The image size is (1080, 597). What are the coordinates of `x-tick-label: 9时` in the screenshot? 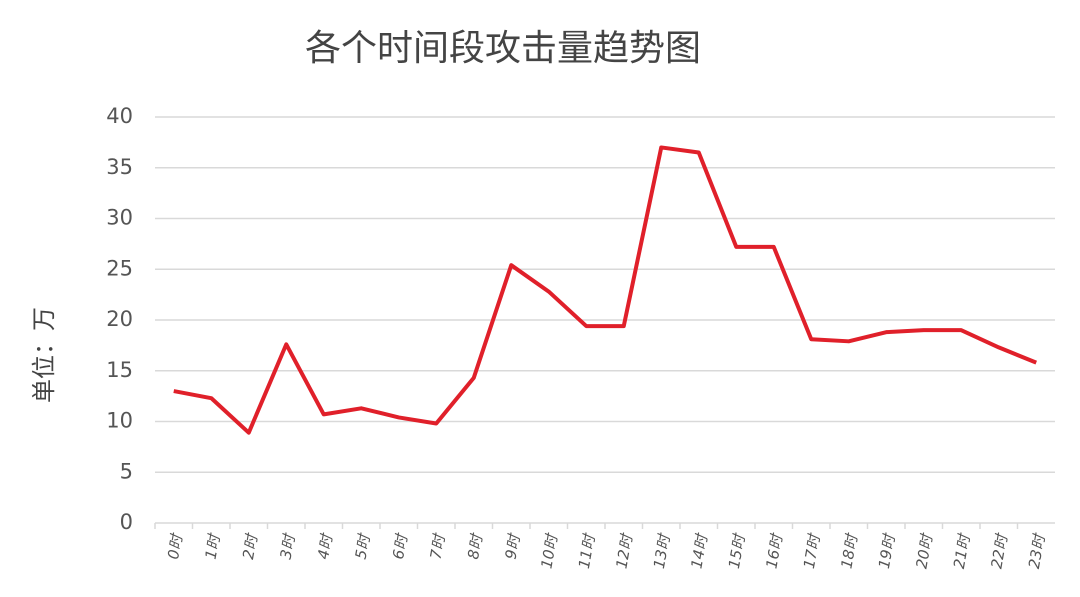 It's located at (513, 545).